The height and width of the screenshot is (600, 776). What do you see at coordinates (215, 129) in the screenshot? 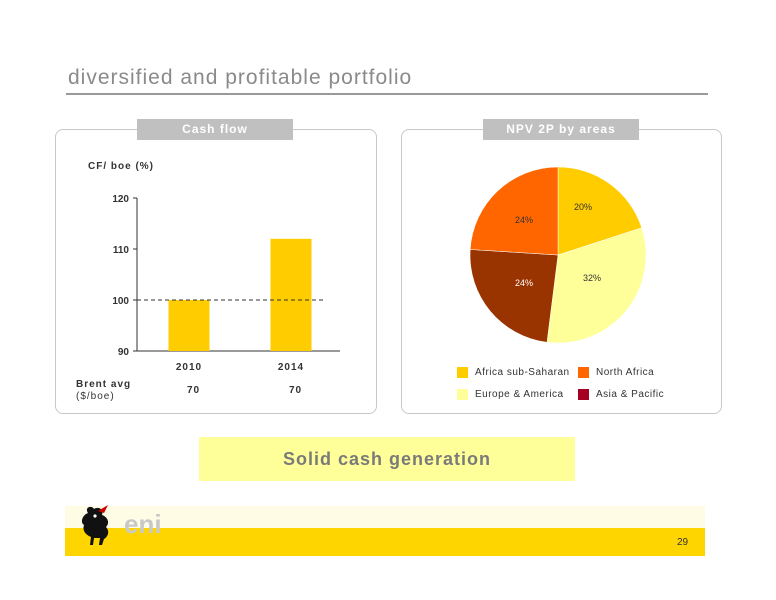
I see `cash-flow-header: Cash flow` at bounding box center [215, 129].